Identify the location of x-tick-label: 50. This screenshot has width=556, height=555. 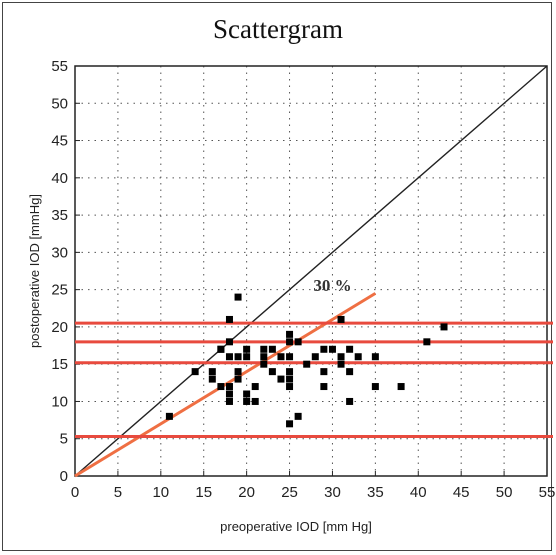
(504, 492).